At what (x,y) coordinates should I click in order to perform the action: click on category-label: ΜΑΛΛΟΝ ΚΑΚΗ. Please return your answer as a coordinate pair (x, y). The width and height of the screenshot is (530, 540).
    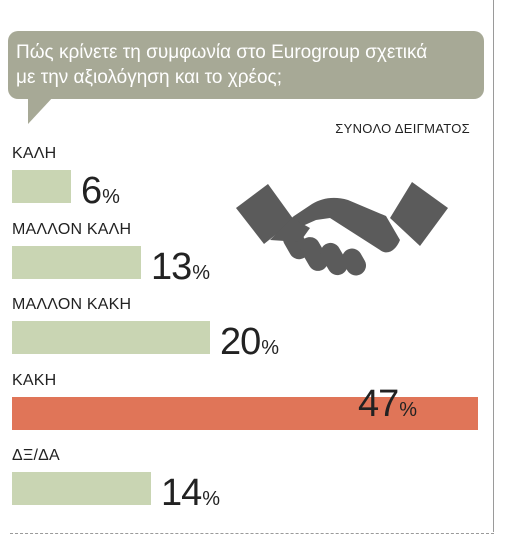
    Looking at the image, I should click on (72, 304).